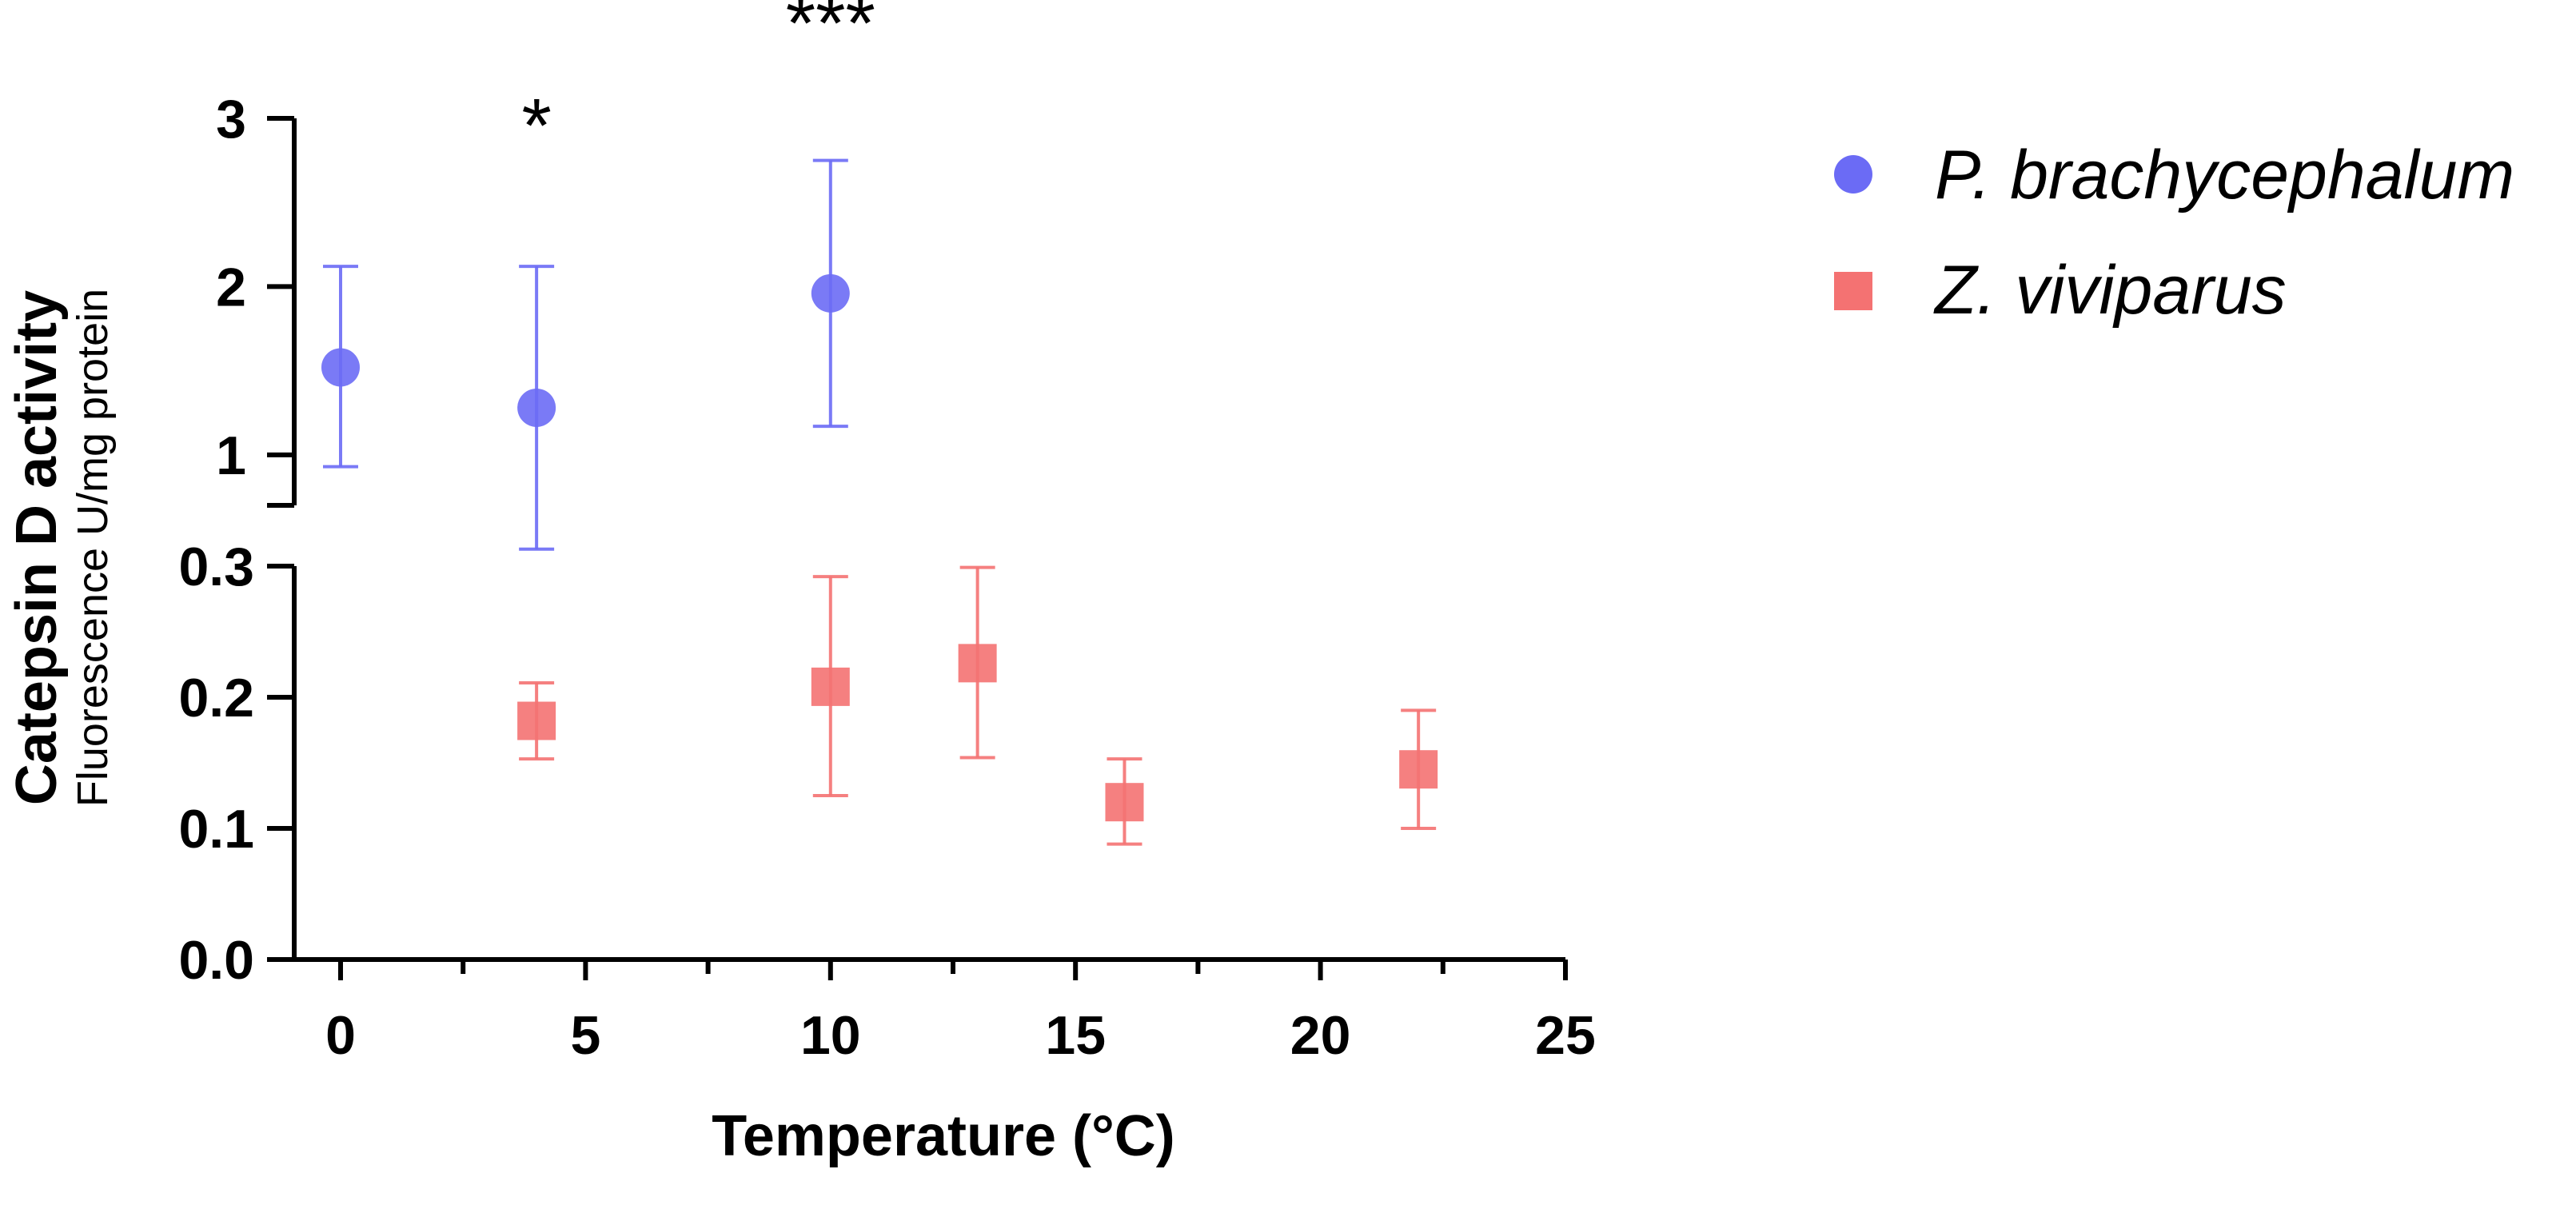 The height and width of the screenshot is (1205, 2576). I want to click on x-tick-label: 0, so click(340, 1035).